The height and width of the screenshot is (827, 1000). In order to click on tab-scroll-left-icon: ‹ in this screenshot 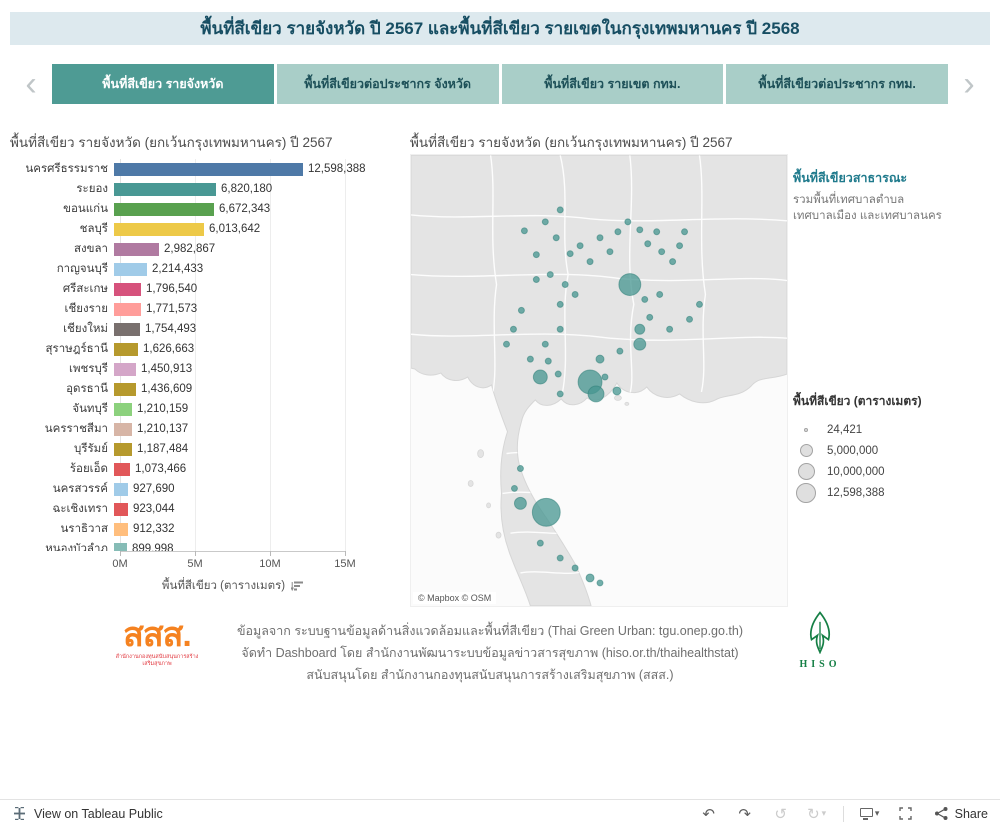, I will do `click(31, 83)`.